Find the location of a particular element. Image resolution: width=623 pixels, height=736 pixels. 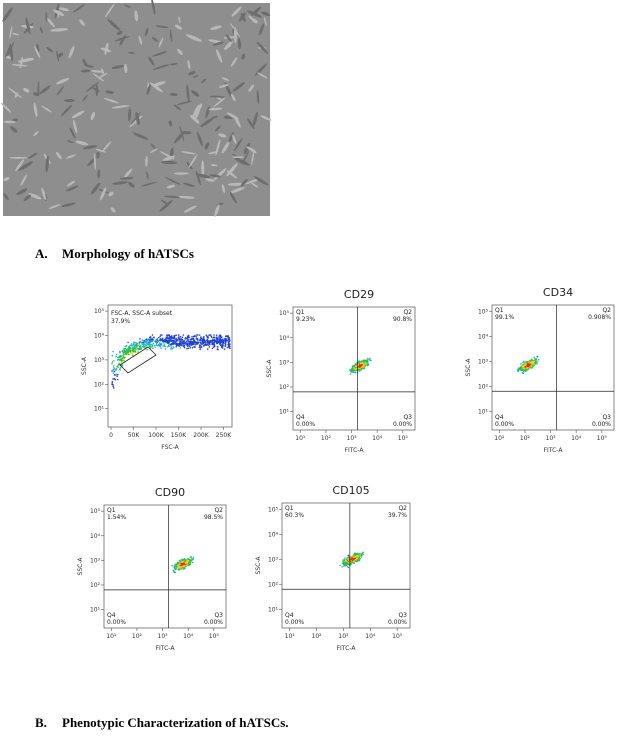

quadrant-name: Q4 is located at coordinates (300, 417).